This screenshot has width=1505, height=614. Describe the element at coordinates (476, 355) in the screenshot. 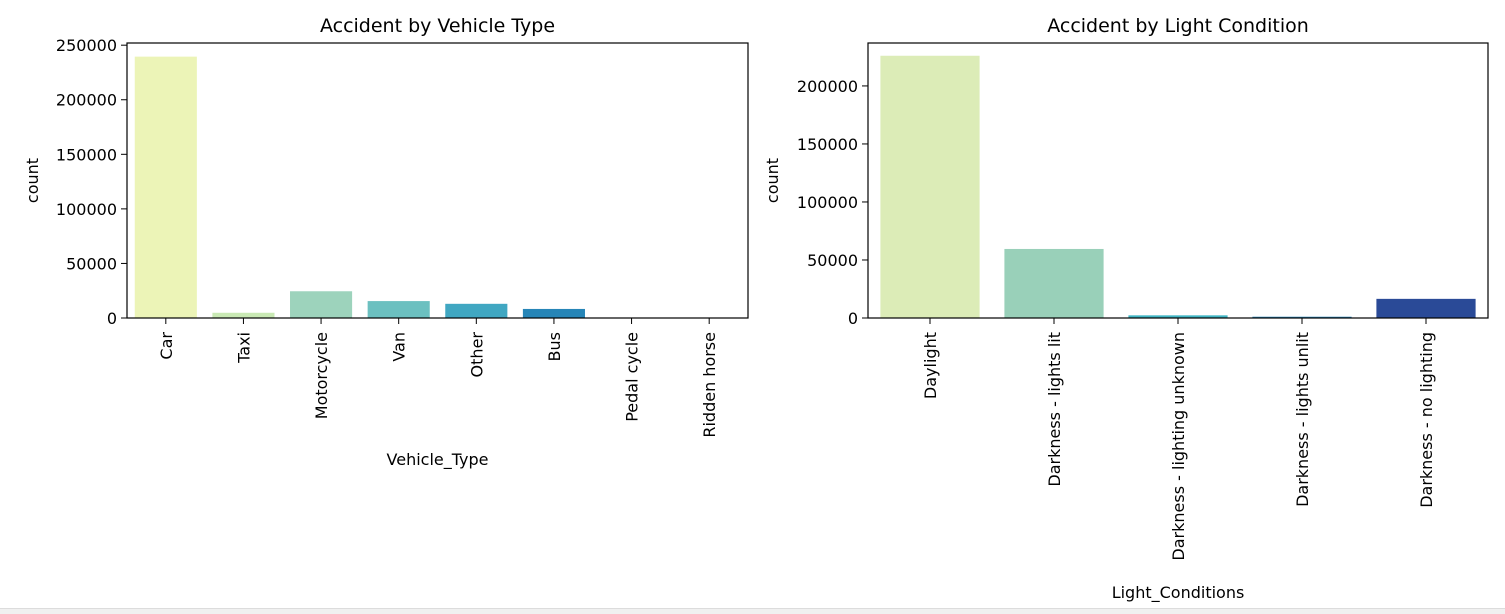

I see `x-tick-label: Other` at that location.